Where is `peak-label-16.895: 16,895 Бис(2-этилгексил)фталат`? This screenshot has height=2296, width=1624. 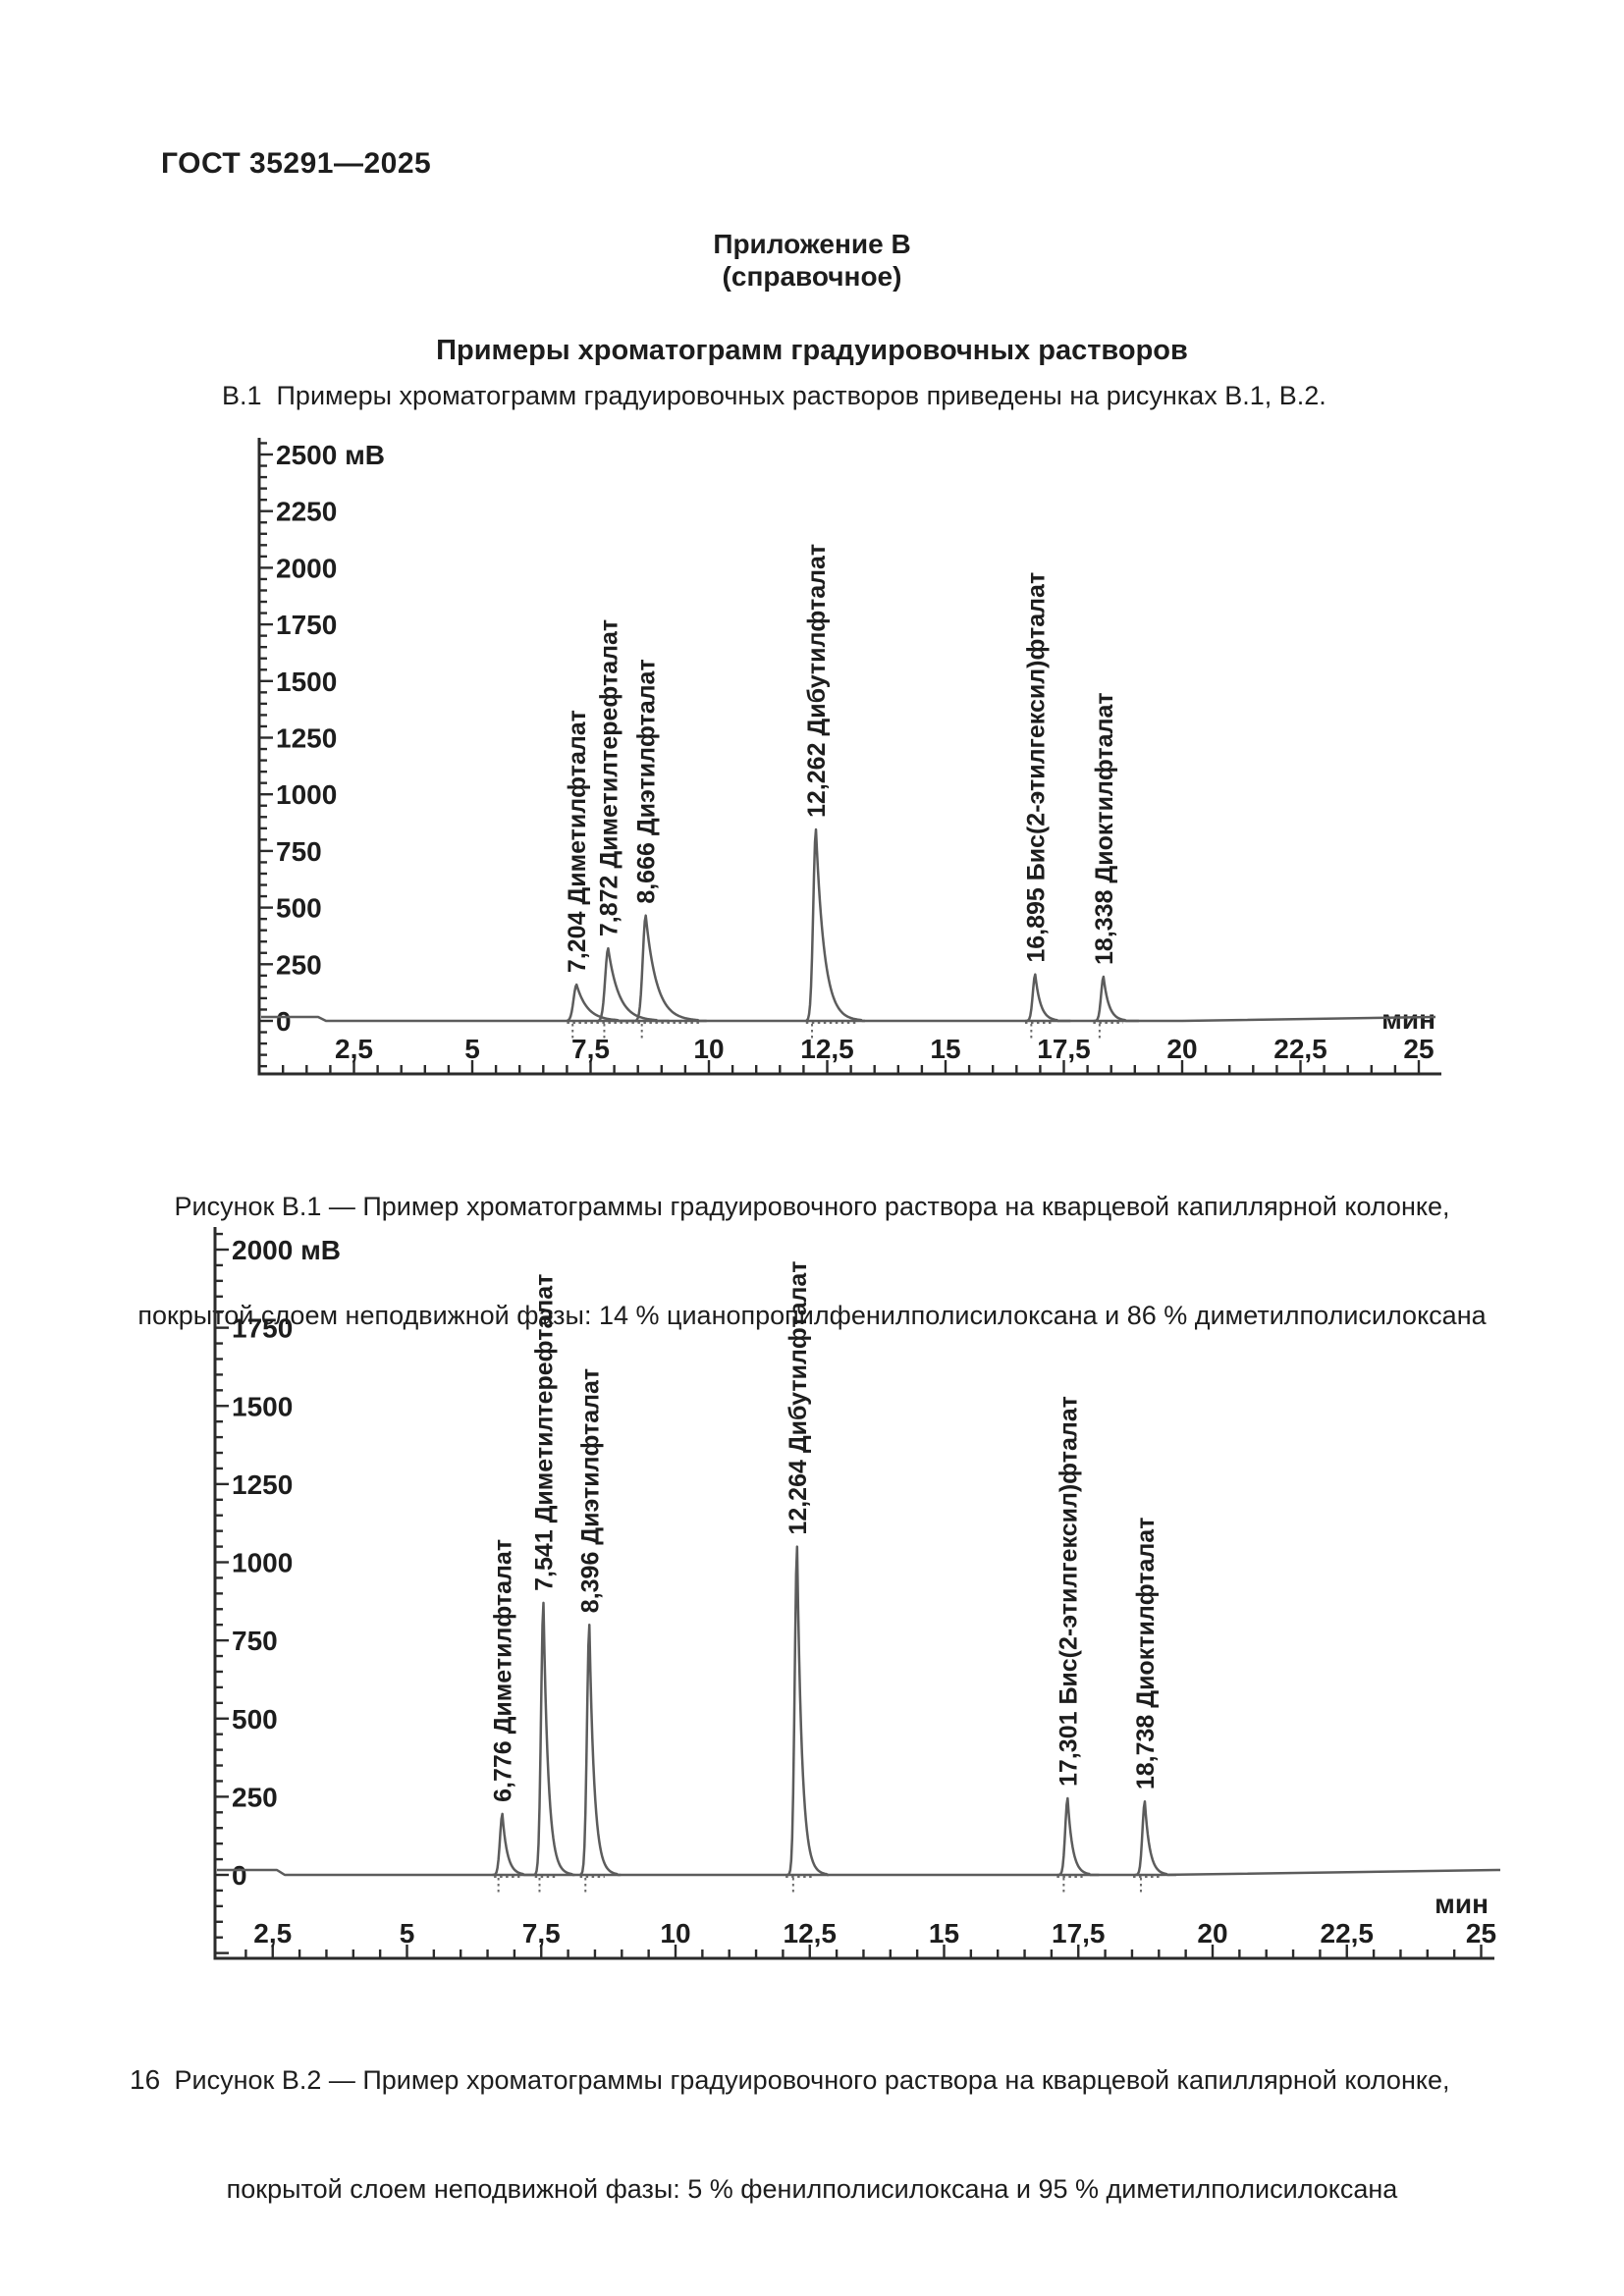
peak-label-16.895: 16,895 Бис(2-этилгексил)фталат is located at coordinates (1036, 767).